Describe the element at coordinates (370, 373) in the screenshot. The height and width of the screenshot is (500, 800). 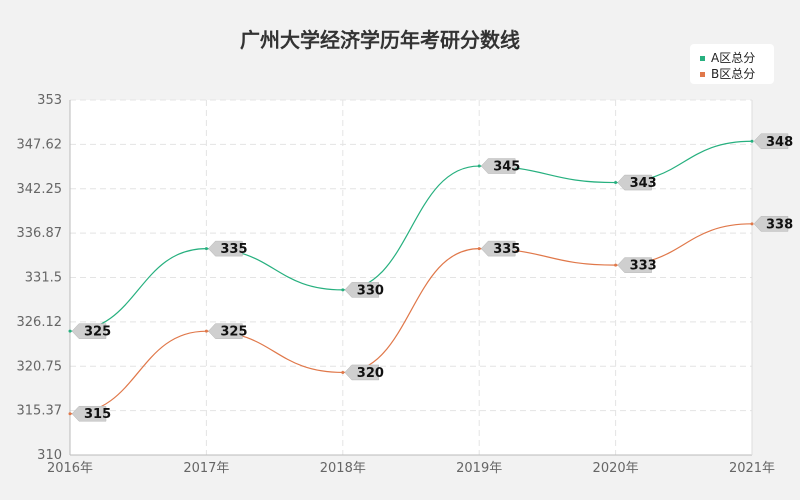
I see `data-label: 320` at that location.